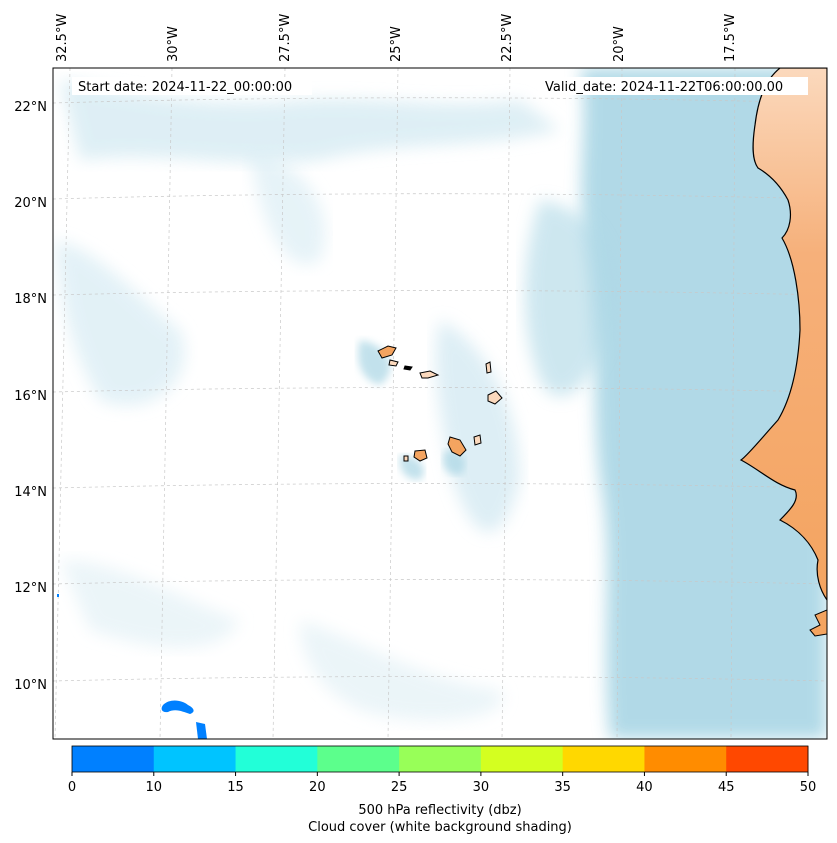  Describe the element at coordinates (30, 203) in the screenshot. I see `lat-label: 20°N` at that location.